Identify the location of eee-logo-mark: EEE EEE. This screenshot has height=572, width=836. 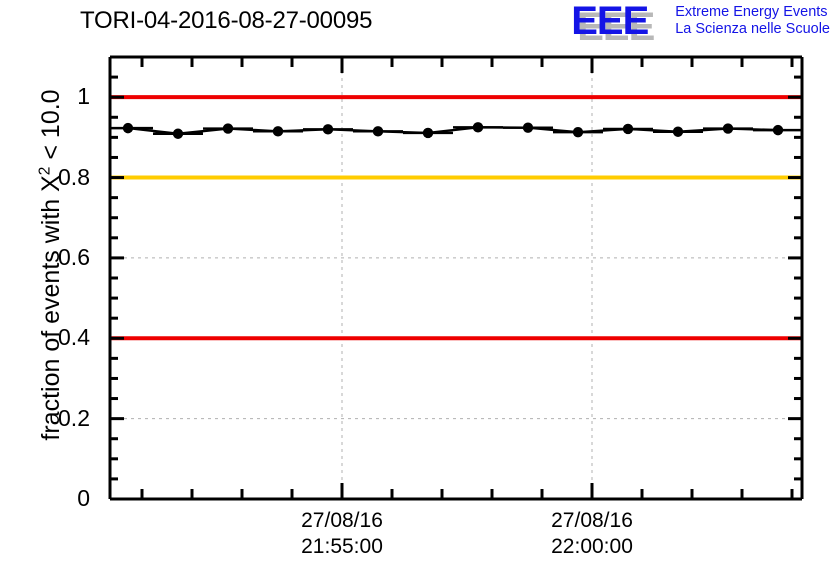
(620, 23).